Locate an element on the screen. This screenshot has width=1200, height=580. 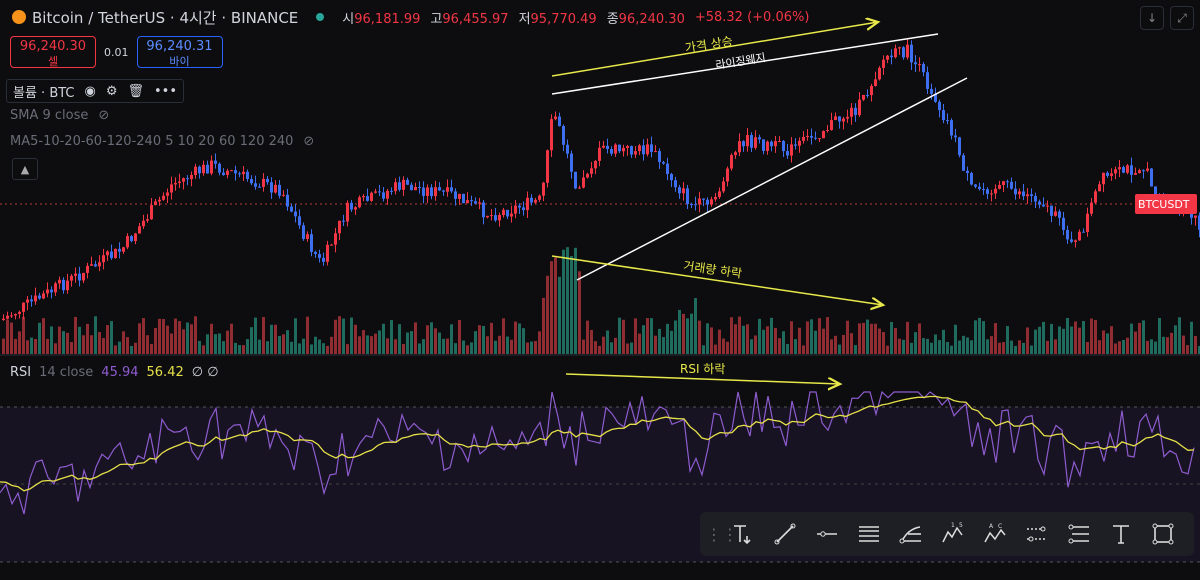
text-anchor-icon is located at coordinates (743, 534).